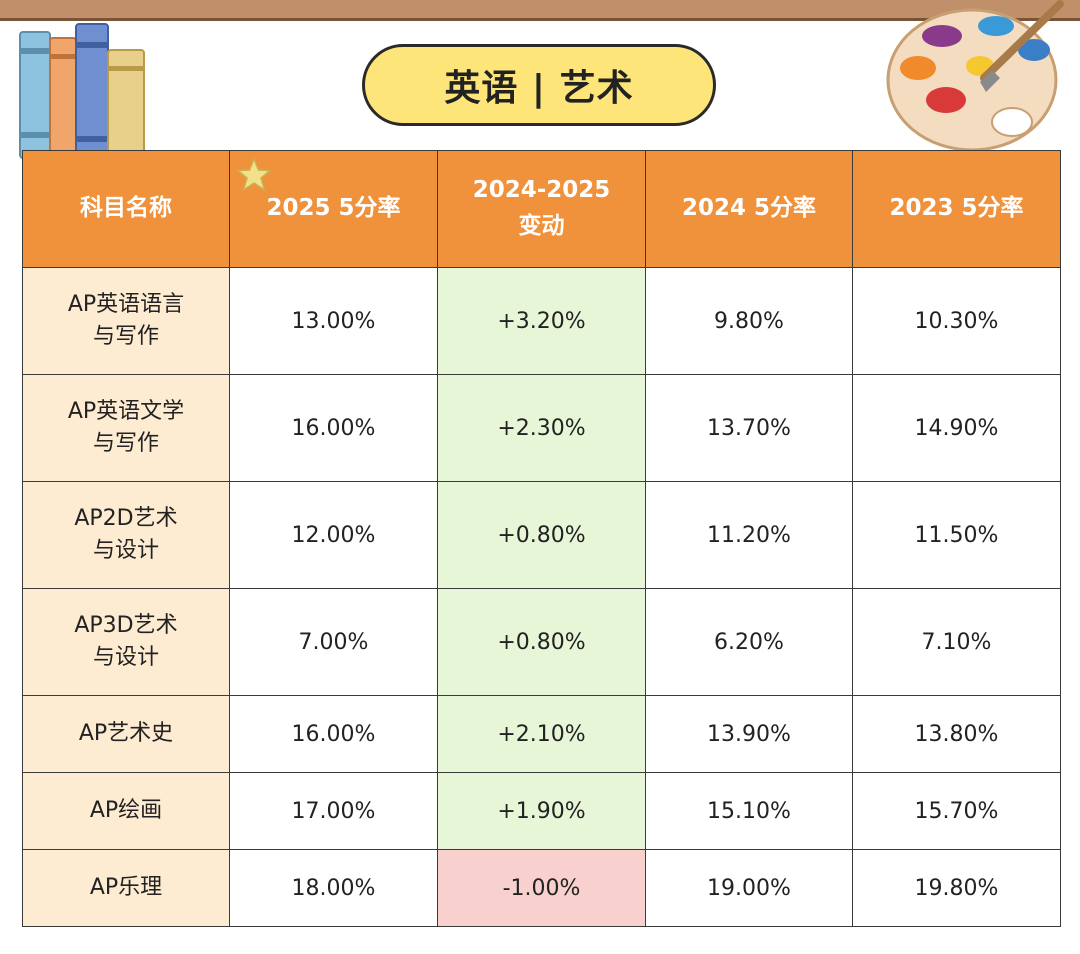  I want to click on cell-subject-name: AP乐理, so click(126, 888).